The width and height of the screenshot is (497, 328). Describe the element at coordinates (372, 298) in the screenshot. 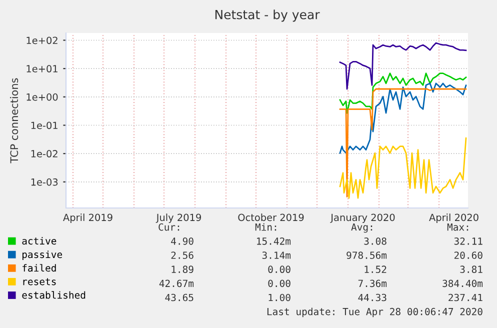

I see `text: 44.33` at that location.